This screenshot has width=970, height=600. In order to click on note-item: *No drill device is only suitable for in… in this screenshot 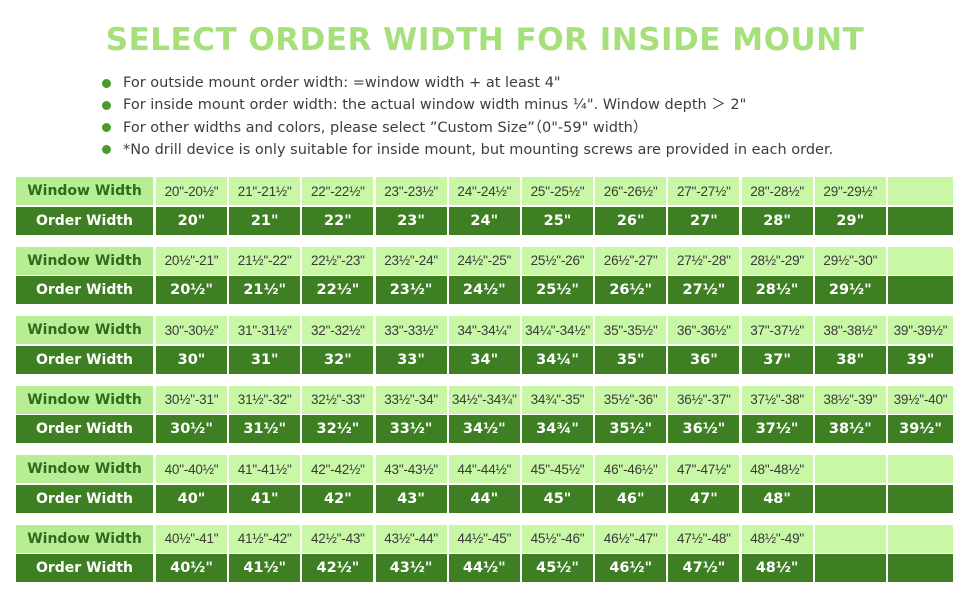, I will do `click(467, 150)`.